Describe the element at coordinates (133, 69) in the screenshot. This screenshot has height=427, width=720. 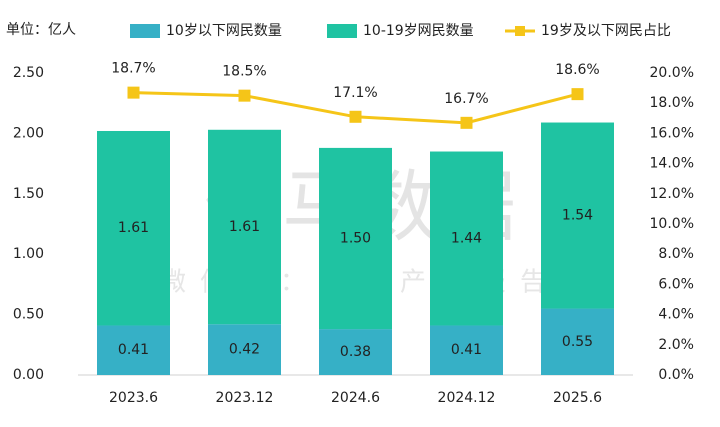
I see `line-value-label: 18.7%` at that location.